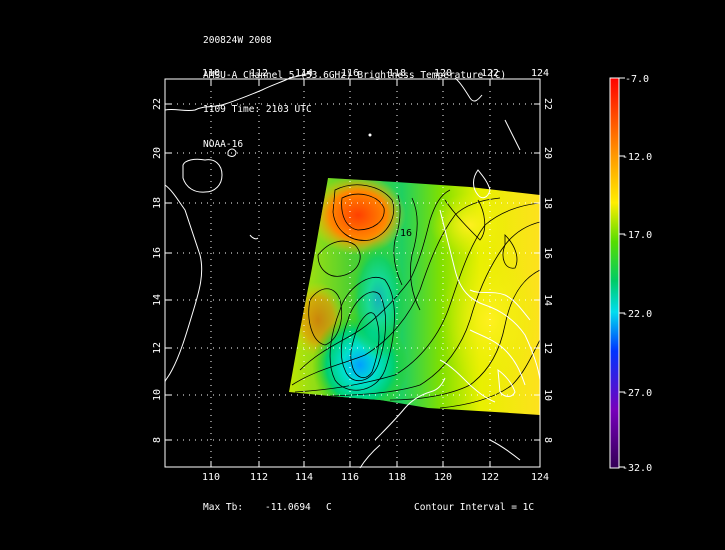 The image size is (725, 550). What do you see at coordinates (329, 507) in the screenshot?
I see `max-tb-unit: C` at bounding box center [329, 507].